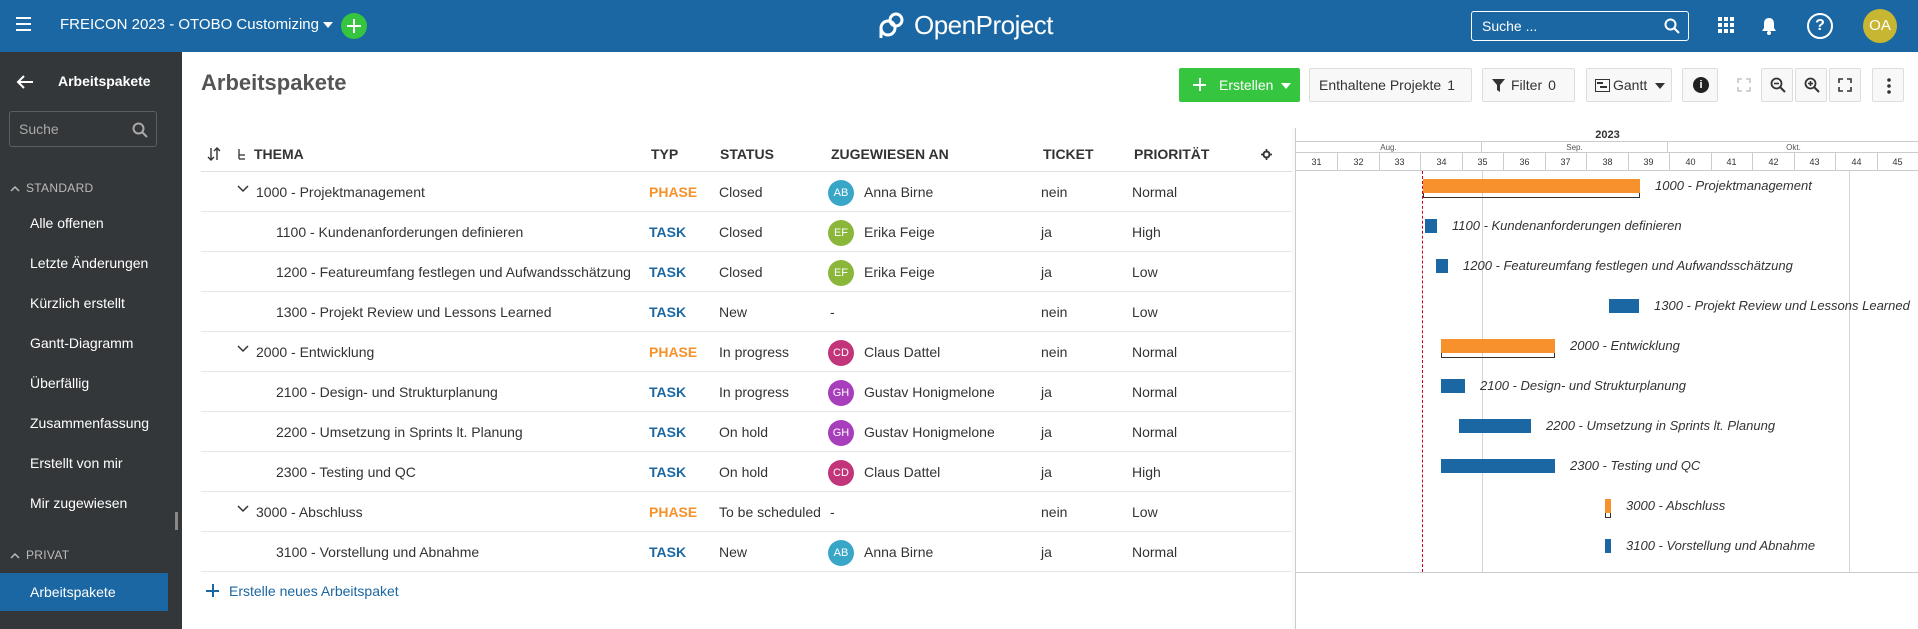 This screenshot has width=1918, height=629. What do you see at coordinates (77, 303) in the screenshot?
I see `sidebar-item-kuerzlich-erstellt: Kürzlich erstellt` at bounding box center [77, 303].